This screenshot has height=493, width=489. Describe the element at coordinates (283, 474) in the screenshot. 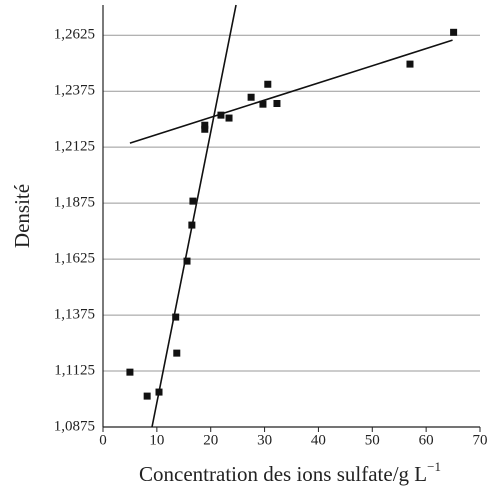

I see `x-axis-title-main: Concentration des ions sulfate/g L` at that location.